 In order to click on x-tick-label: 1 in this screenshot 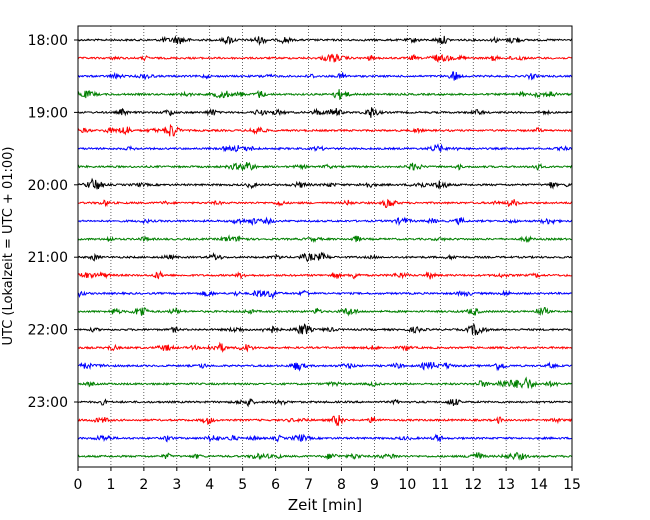, I will do `click(110, 485)`.